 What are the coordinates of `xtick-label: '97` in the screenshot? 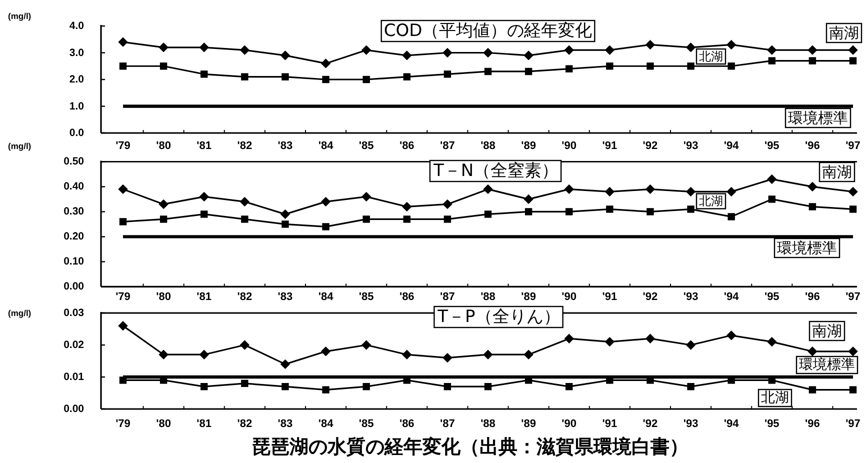 It's located at (853, 424).